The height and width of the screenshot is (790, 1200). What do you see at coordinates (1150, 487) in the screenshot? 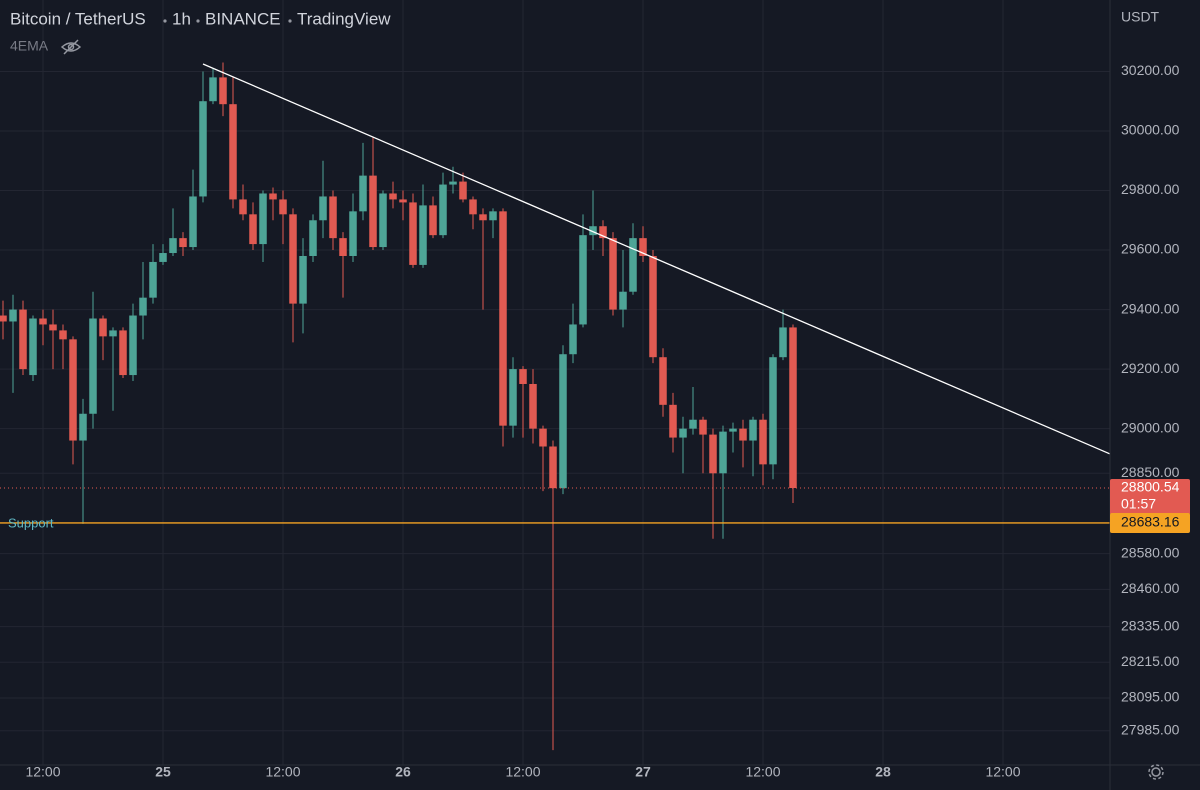
I see `last-price-label: 28800.54` at bounding box center [1150, 487].